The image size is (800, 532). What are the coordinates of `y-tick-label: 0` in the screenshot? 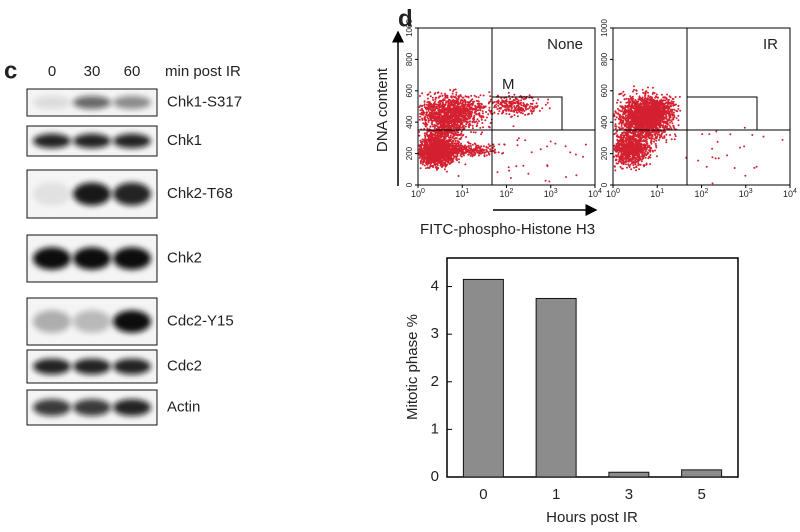 It's located at (409, 184).